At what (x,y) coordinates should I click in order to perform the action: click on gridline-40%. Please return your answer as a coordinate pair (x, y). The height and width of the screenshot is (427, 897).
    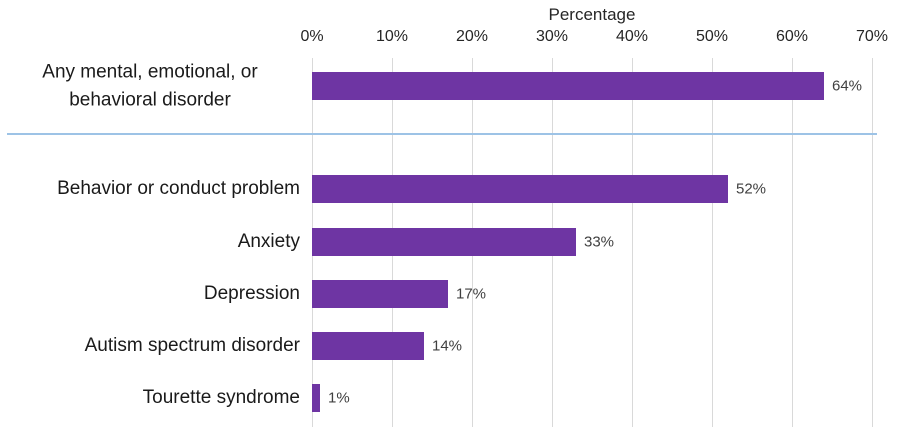
    Looking at the image, I should click on (632, 242).